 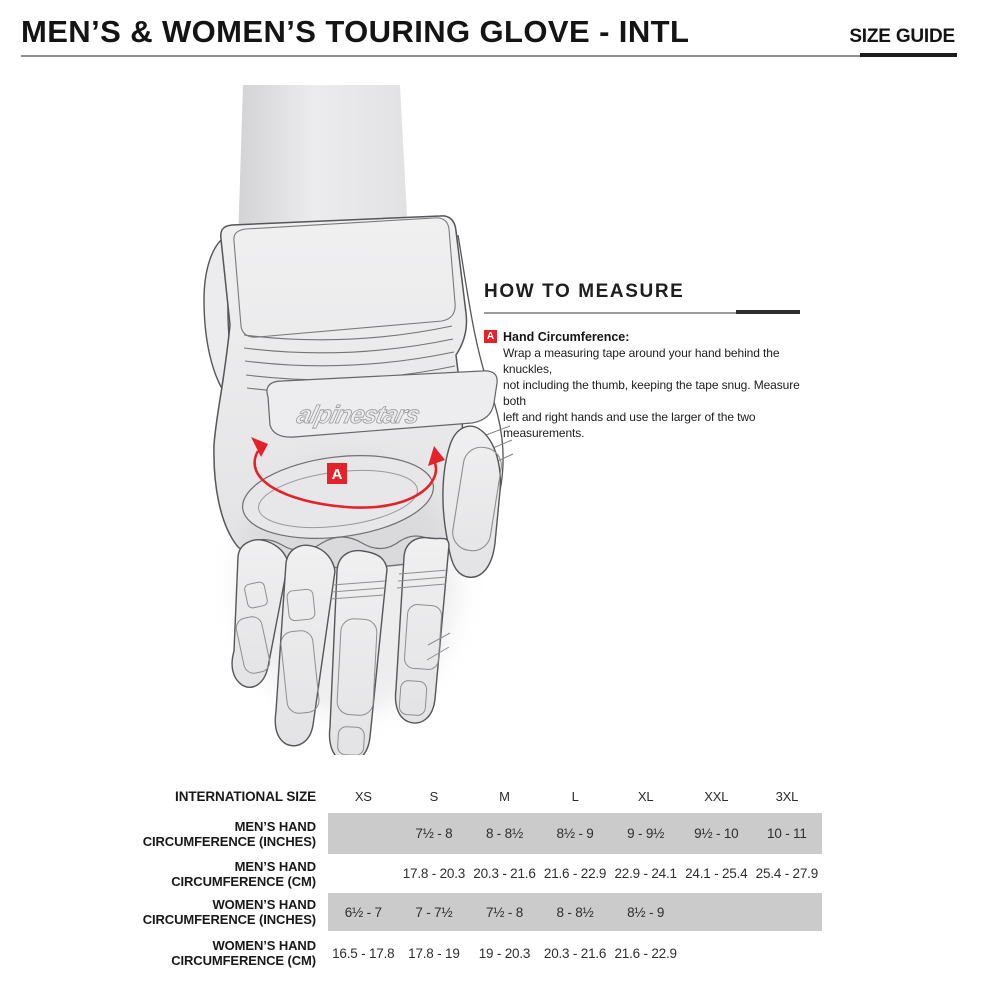 I want to click on table-cell: 9½ - 10, so click(x=716, y=833).